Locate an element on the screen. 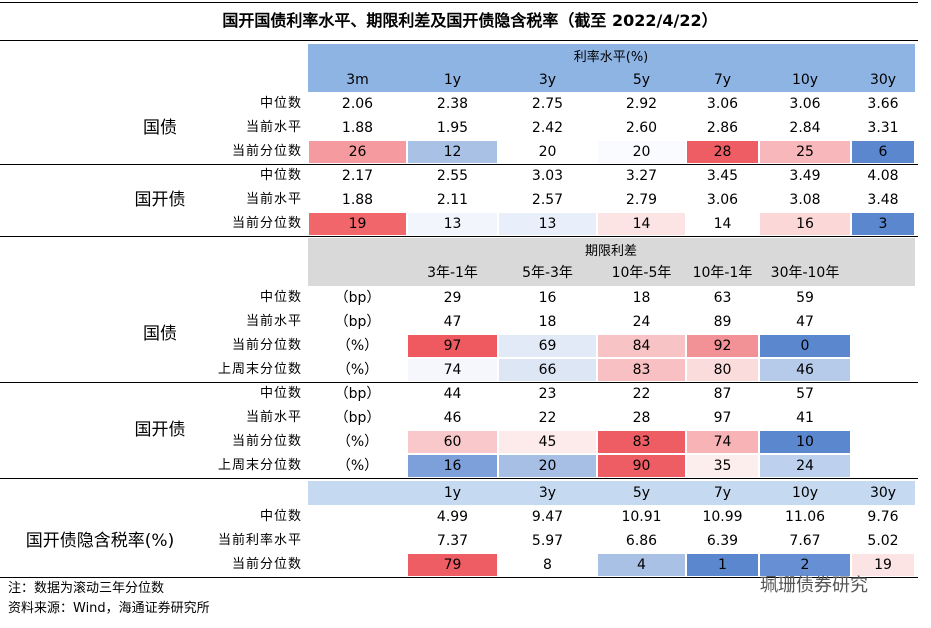  cell-value: 2.42 is located at coordinates (547, 128).